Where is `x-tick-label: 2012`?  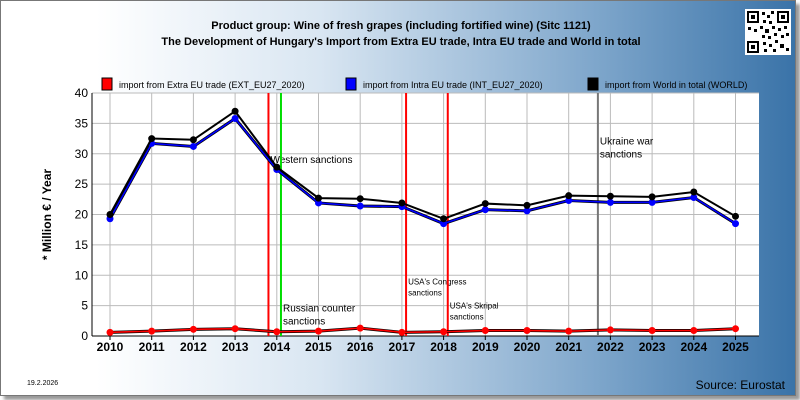 x-tick-label: 2012 is located at coordinates (193, 347).